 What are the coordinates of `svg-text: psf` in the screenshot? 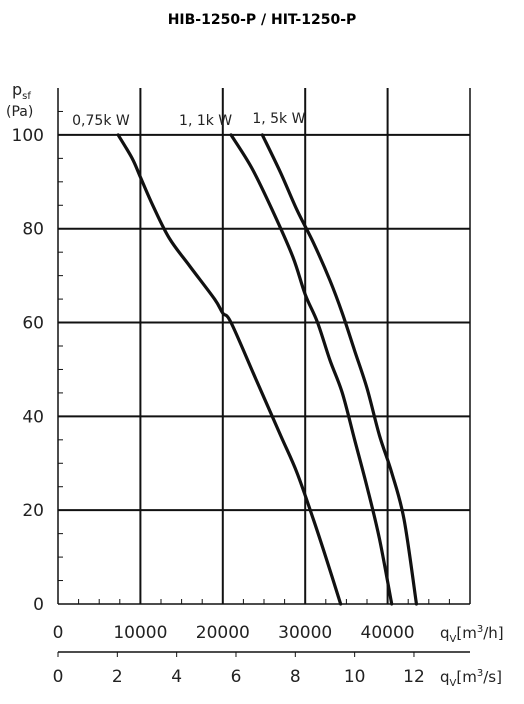 It's located at (21, 91).